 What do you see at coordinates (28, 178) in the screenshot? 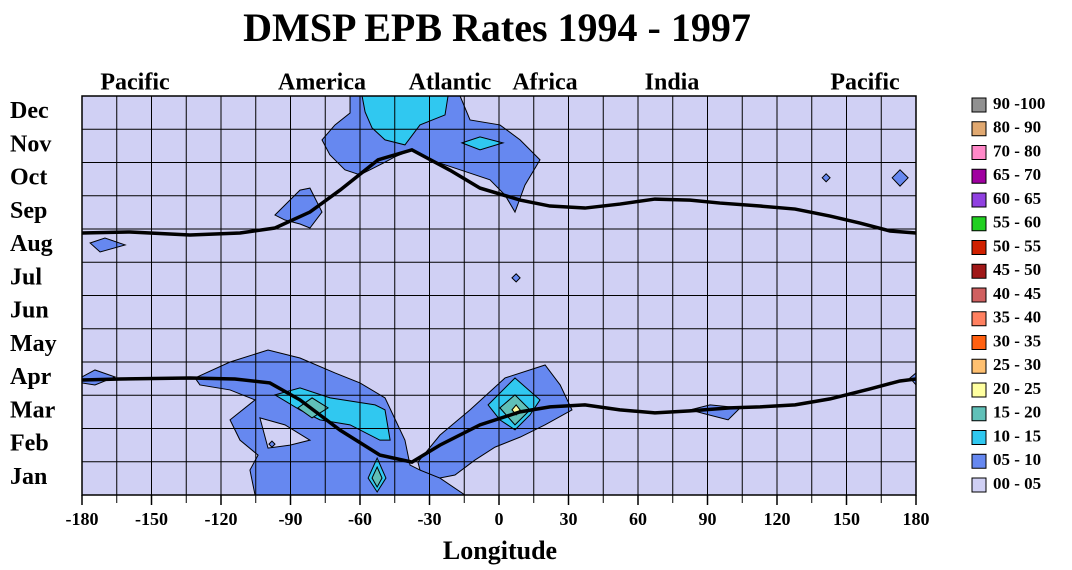
I see `y-tick-label: Oct` at bounding box center [28, 178].